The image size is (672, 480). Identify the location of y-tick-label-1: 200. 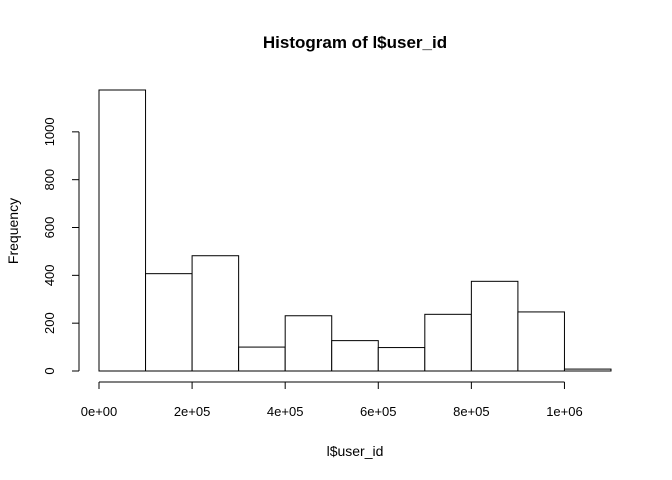
(49, 323).